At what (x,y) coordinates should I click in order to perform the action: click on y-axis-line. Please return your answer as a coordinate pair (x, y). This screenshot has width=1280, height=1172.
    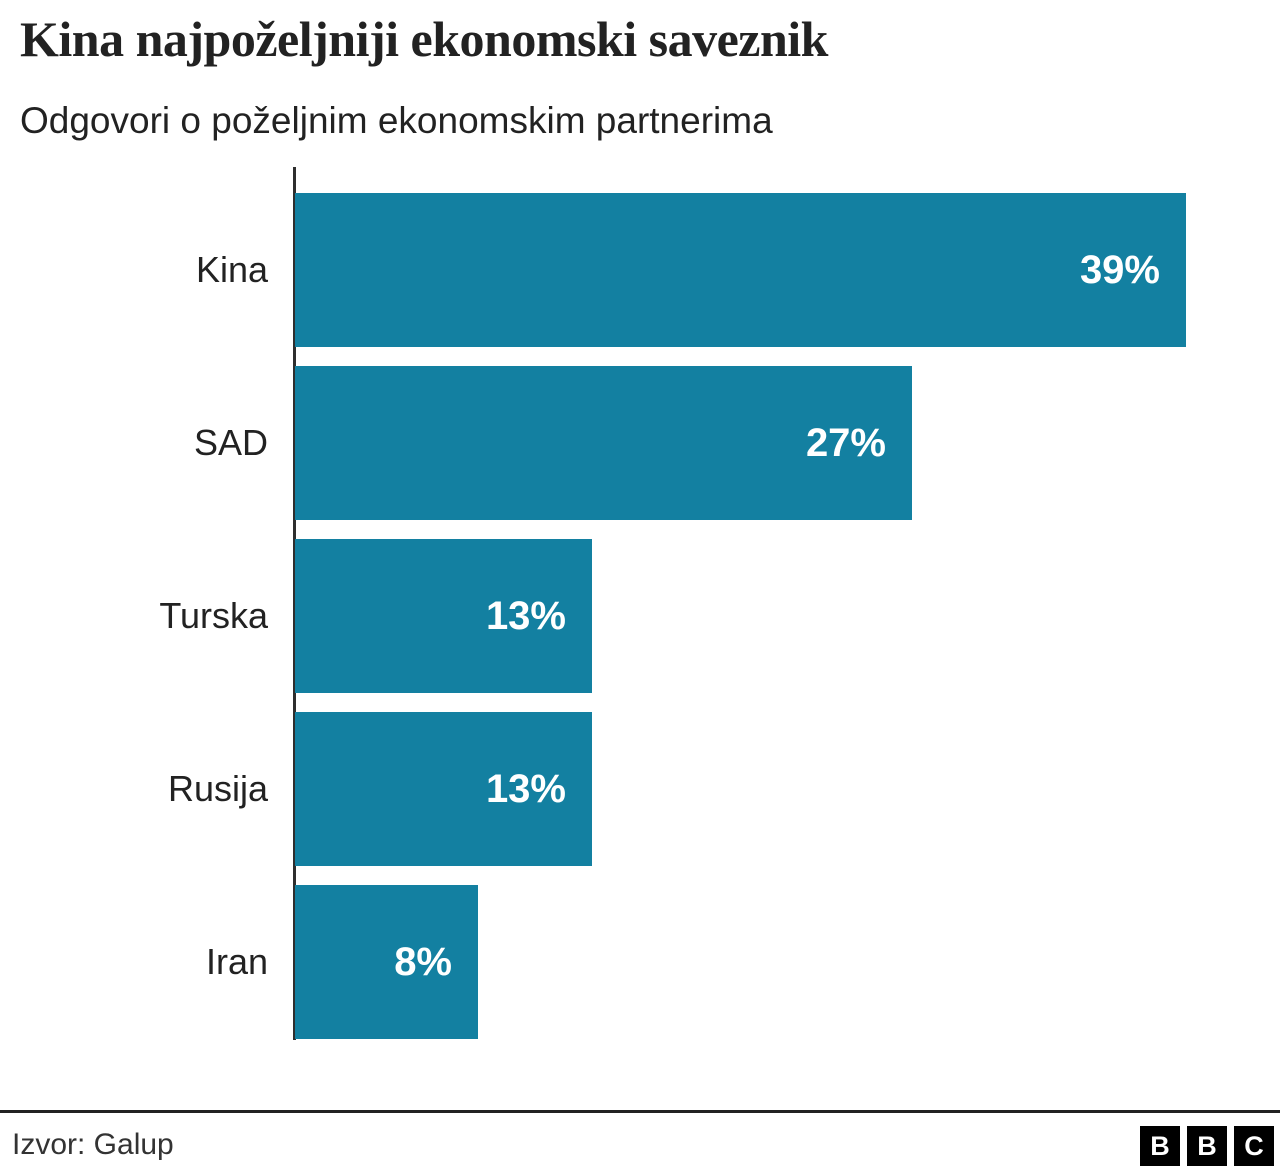
    Looking at the image, I should click on (294, 603).